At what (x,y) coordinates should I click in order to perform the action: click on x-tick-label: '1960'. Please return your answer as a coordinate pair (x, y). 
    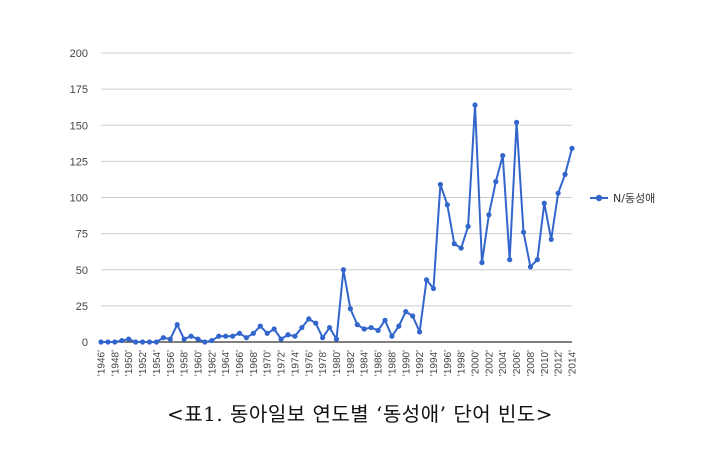
    Looking at the image, I should click on (198, 363).